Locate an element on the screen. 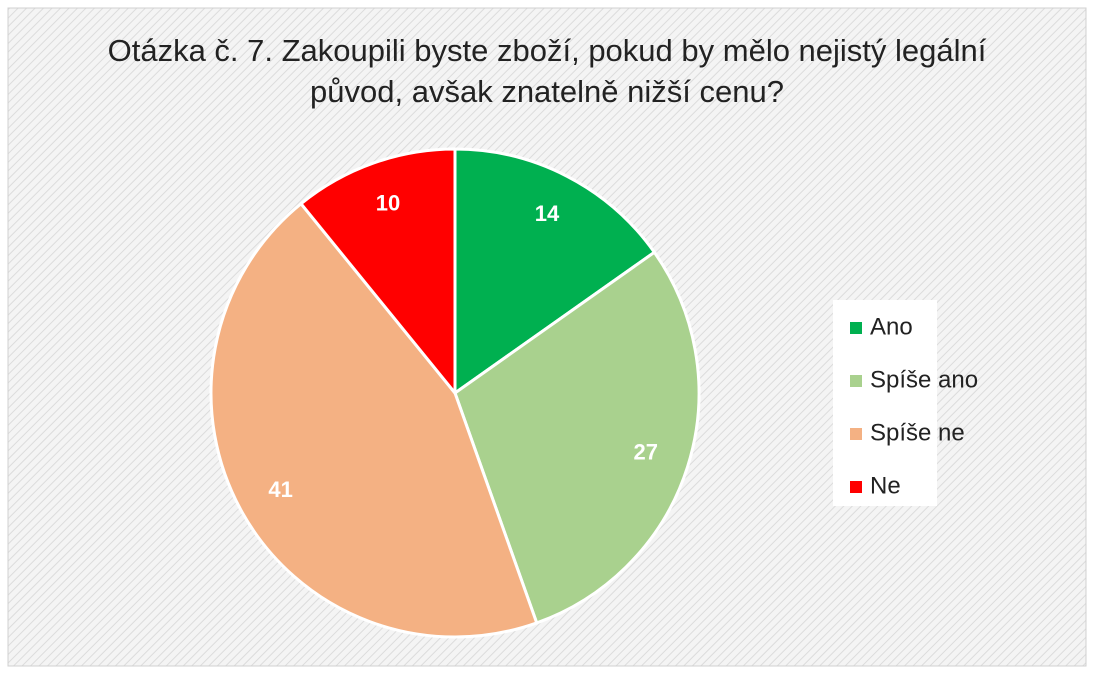 The image size is (1094, 674). data-label: 10 is located at coordinates (388, 202).